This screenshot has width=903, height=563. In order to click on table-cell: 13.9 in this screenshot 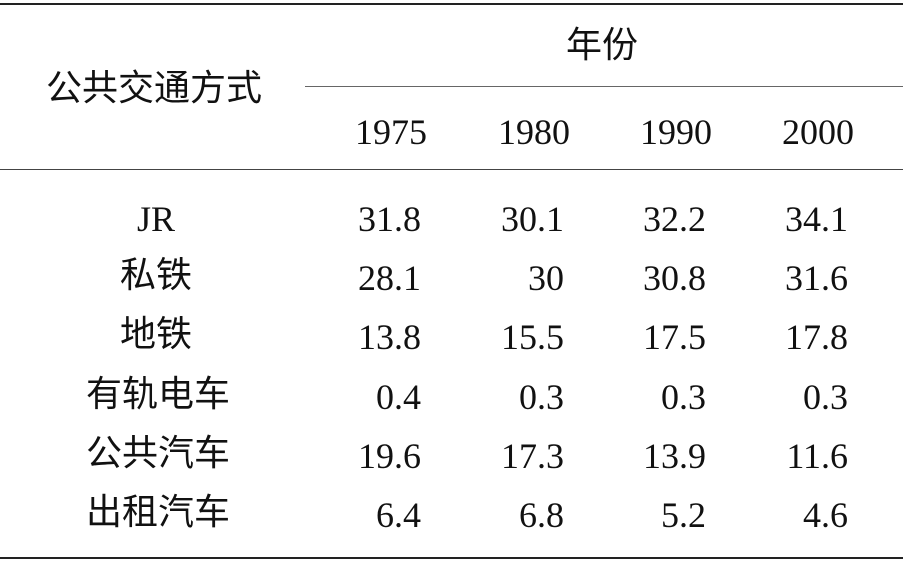, I will do `click(674, 456)`.